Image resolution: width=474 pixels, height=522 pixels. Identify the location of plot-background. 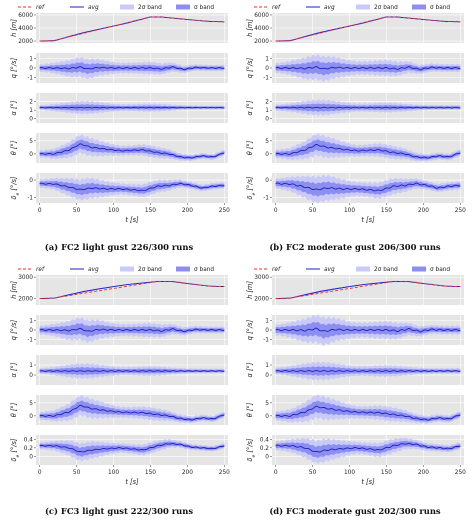
(132, 290).